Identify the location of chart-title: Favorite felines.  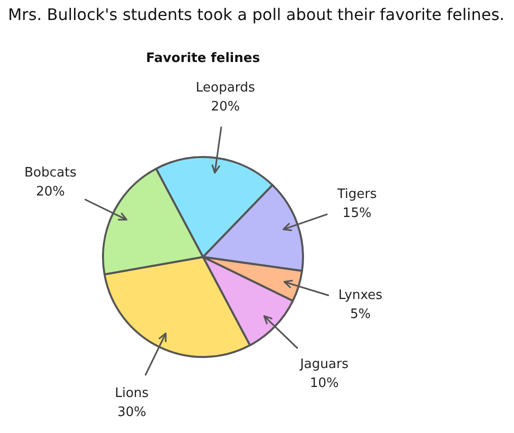
(203, 58).